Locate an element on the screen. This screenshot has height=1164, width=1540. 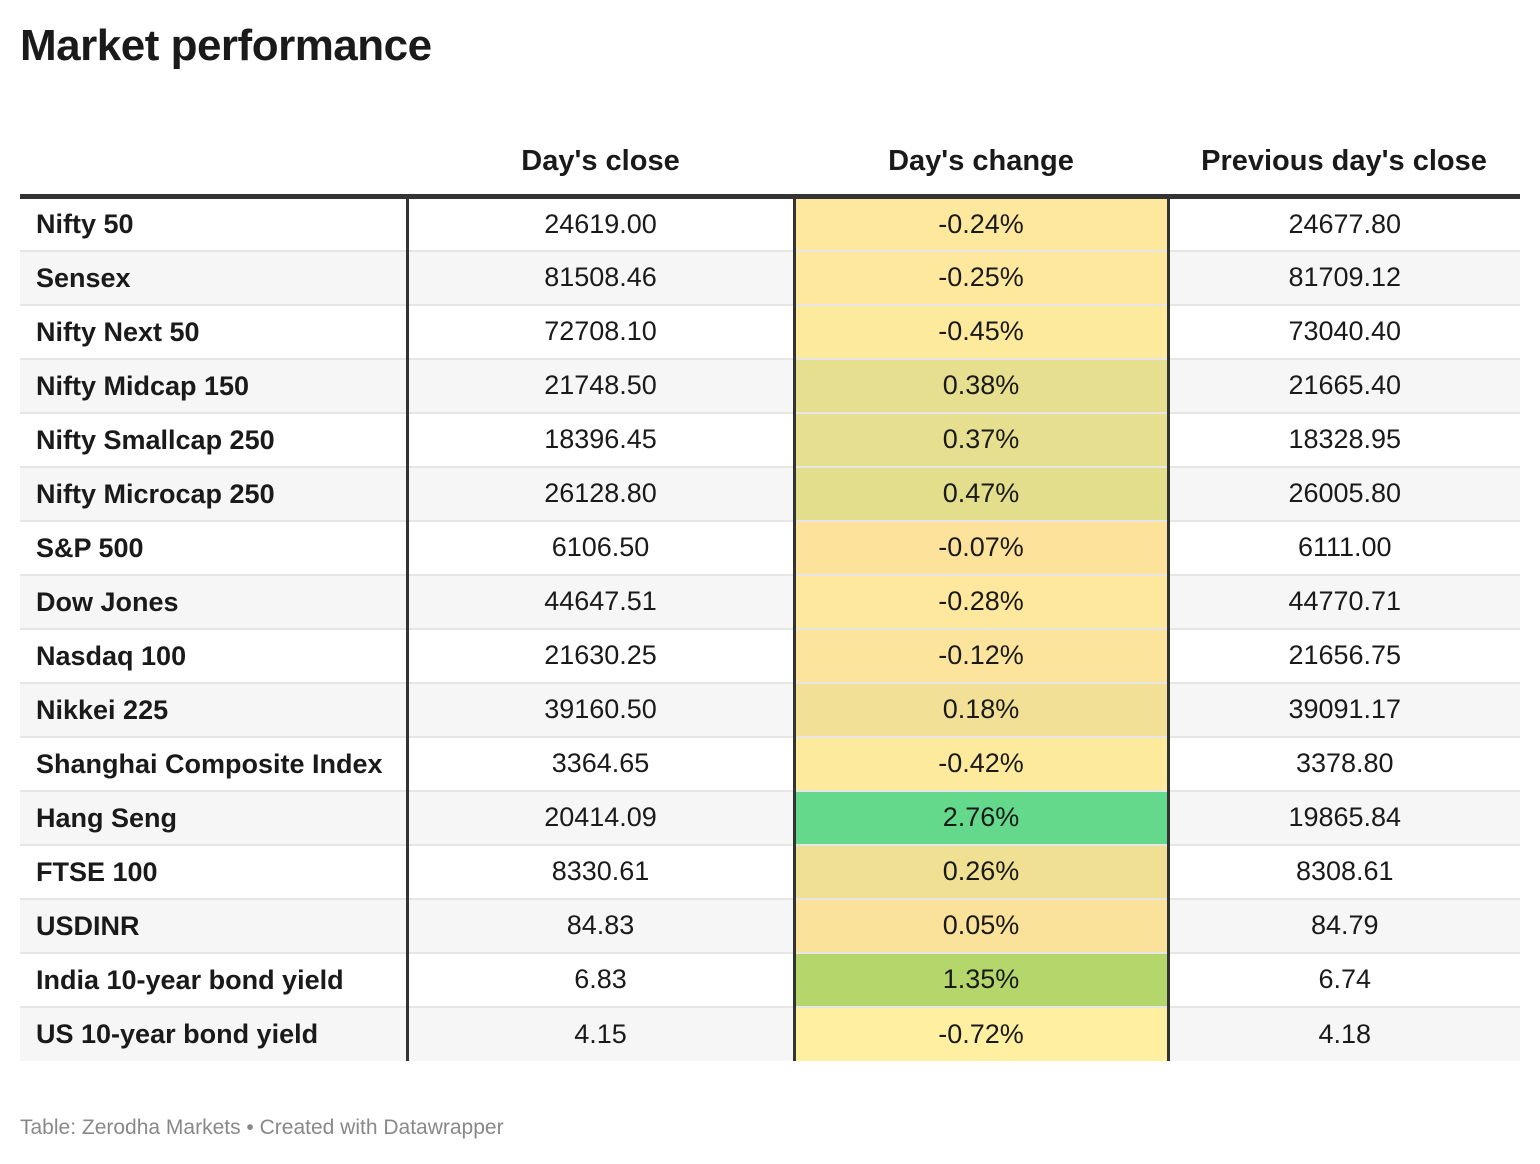
days-change-cell: 0.26% is located at coordinates (981, 872).